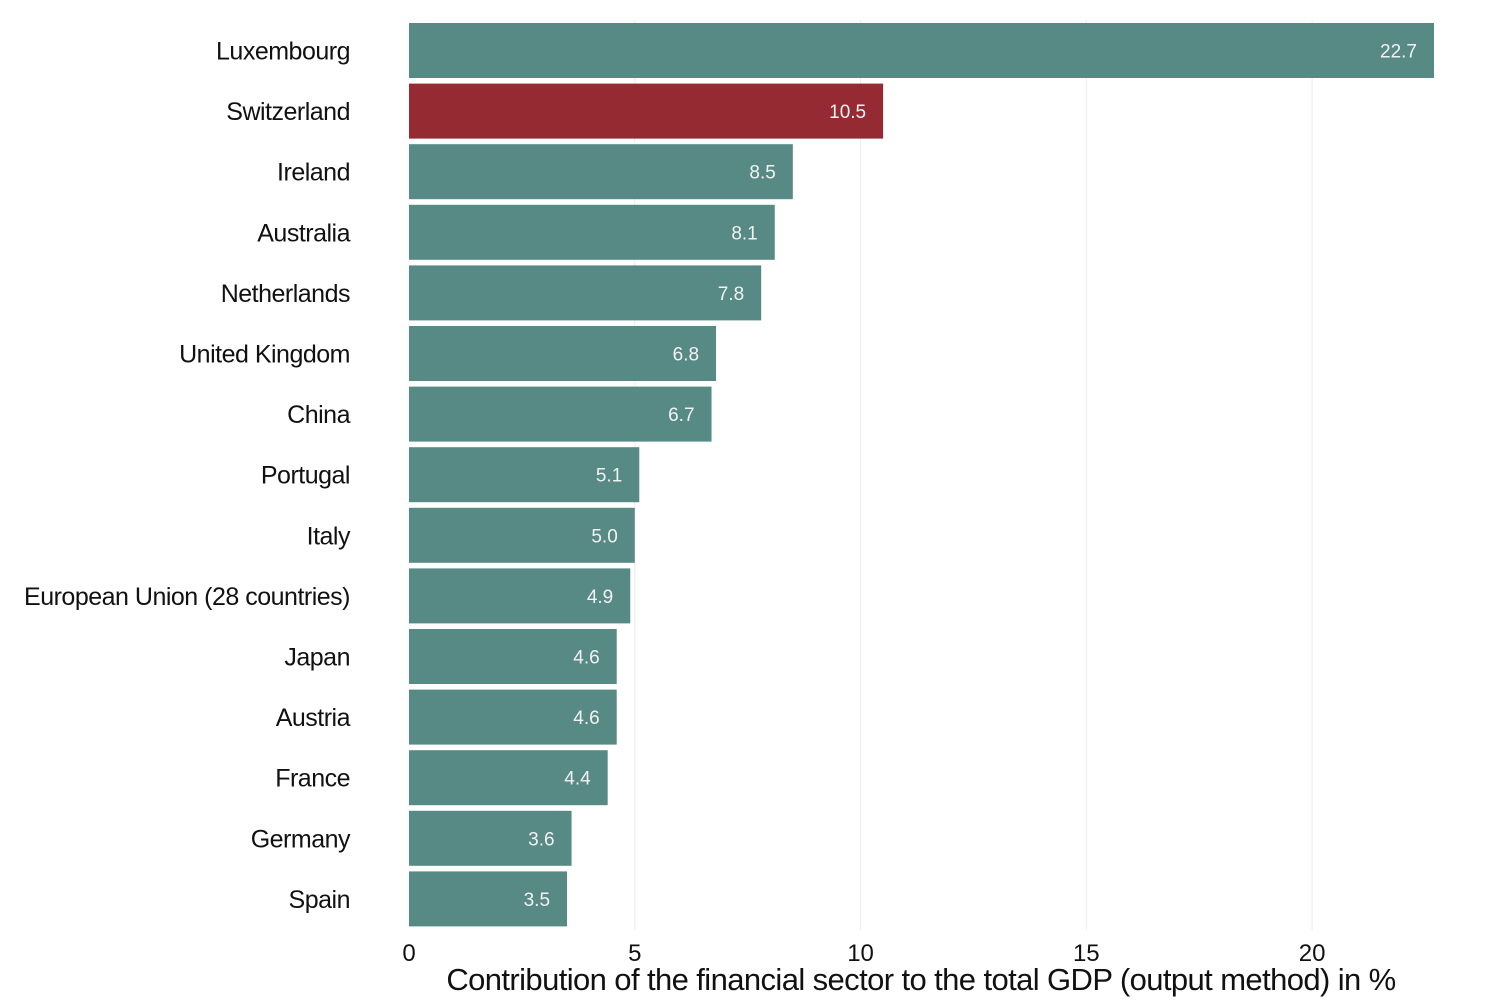 The image size is (1500, 1000). I want to click on value-label: 22.7, so click(1398, 52).